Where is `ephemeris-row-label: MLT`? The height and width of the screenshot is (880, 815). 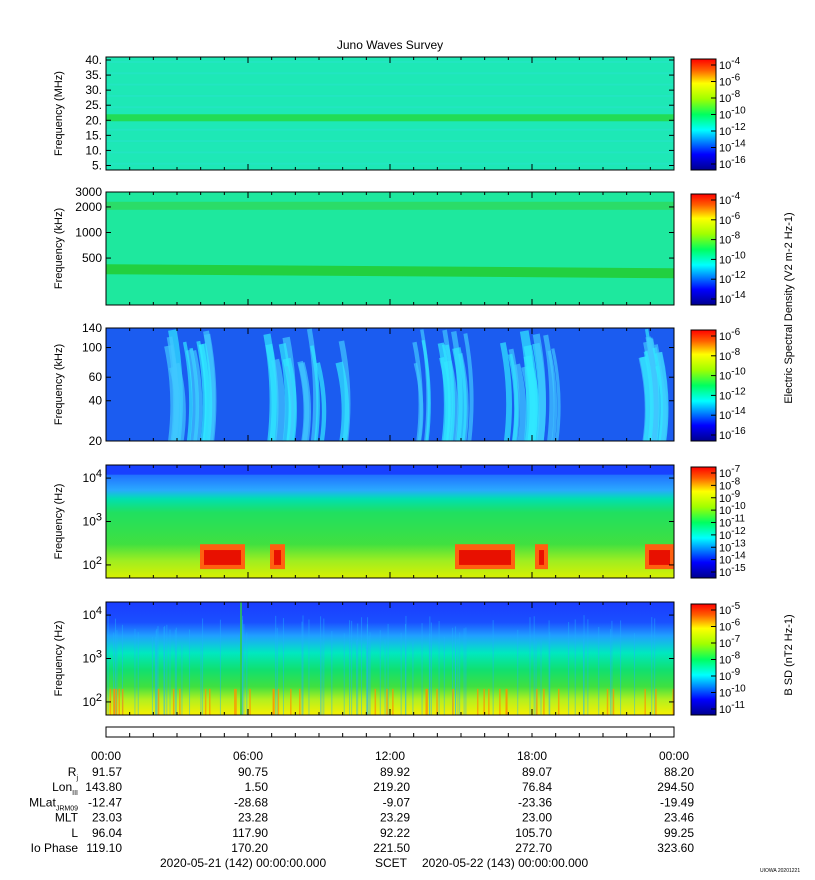 ephemeris-row-label: MLT is located at coordinates (67, 818).